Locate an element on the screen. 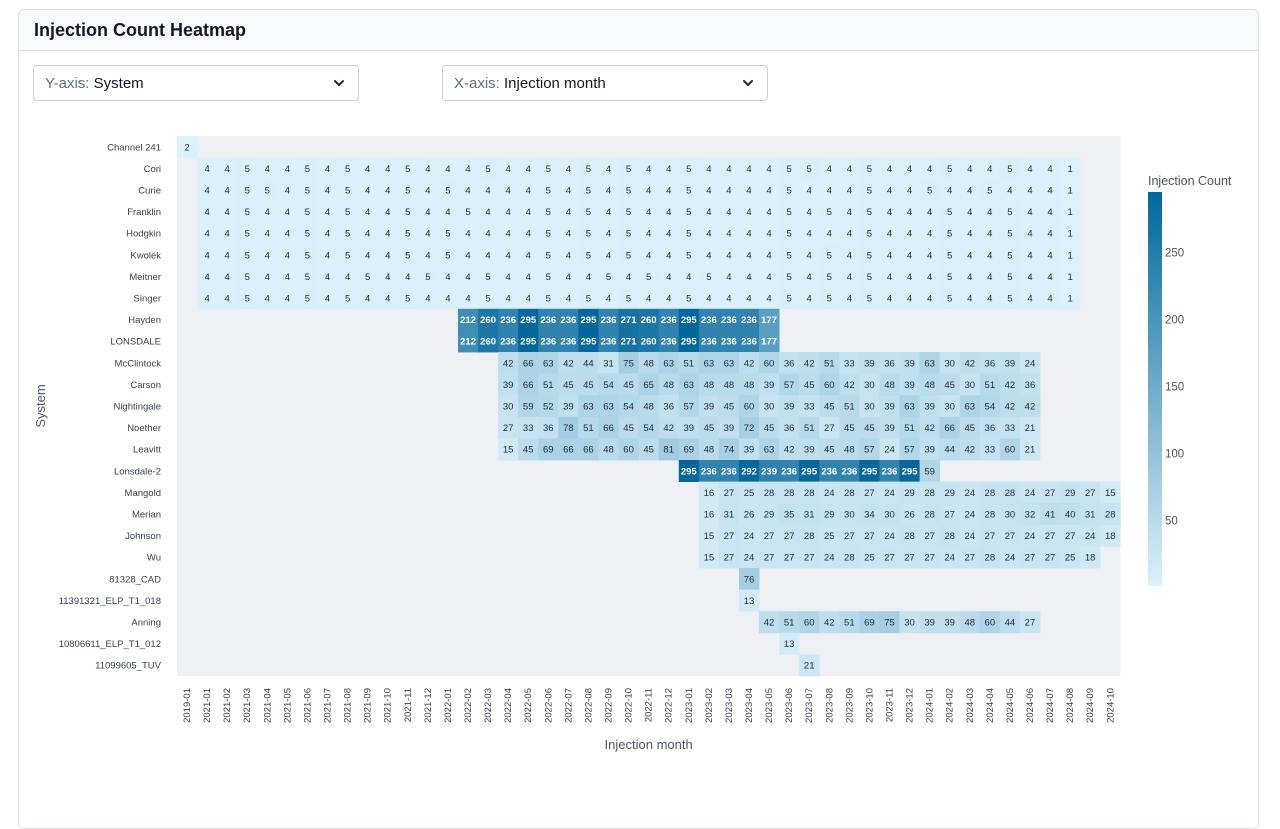 Image resolution: width=1280 pixels, height=829 pixels. cell-label: 45 is located at coordinates (628, 385).